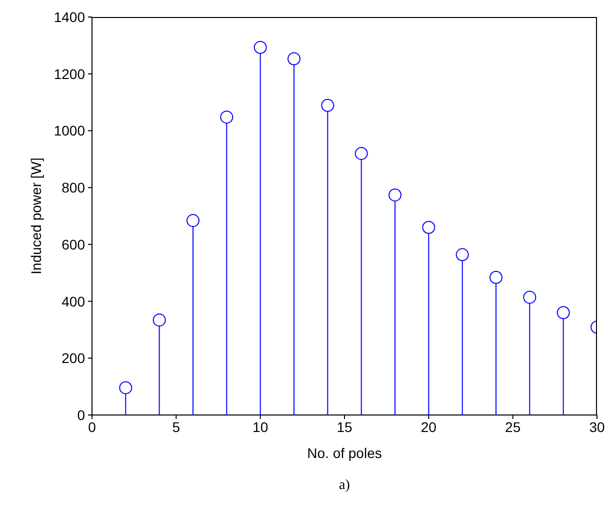 The height and width of the screenshot is (509, 614). What do you see at coordinates (260, 426) in the screenshot?
I see `x-tick-label: 10` at bounding box center [260, 426].